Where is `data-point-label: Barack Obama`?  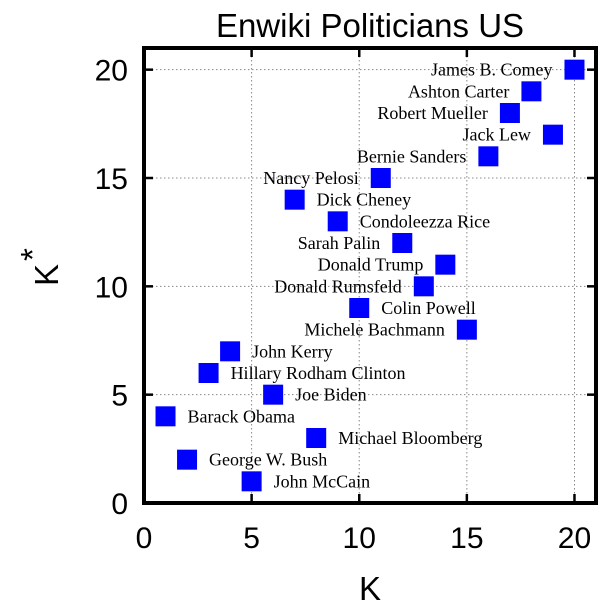
data-point-label: Barack Obama is located at coordinates (241, 416).